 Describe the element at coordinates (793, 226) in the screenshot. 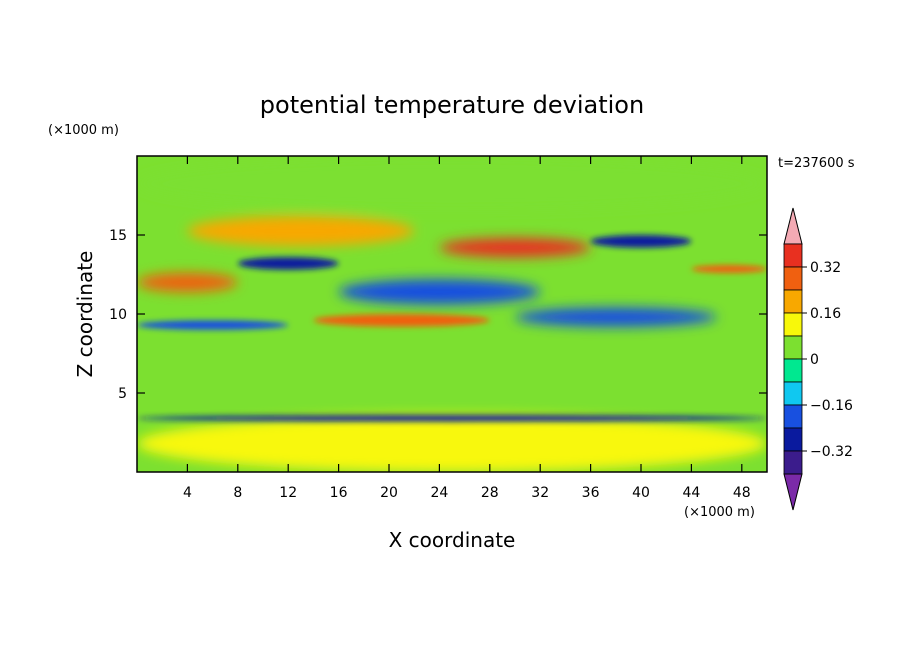

I see `colorbar-top-triangle` at that location.